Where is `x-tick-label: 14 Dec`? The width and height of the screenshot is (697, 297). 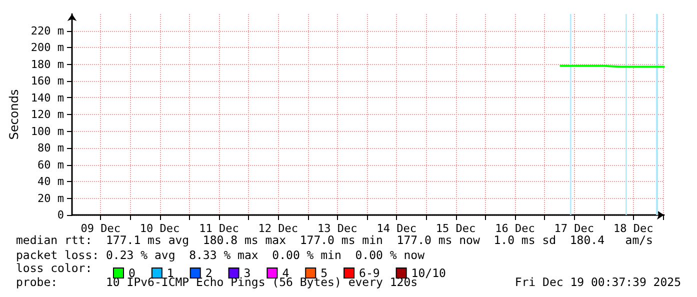 x-tick-label: 14 Dec is located at coordinates (396, 228).